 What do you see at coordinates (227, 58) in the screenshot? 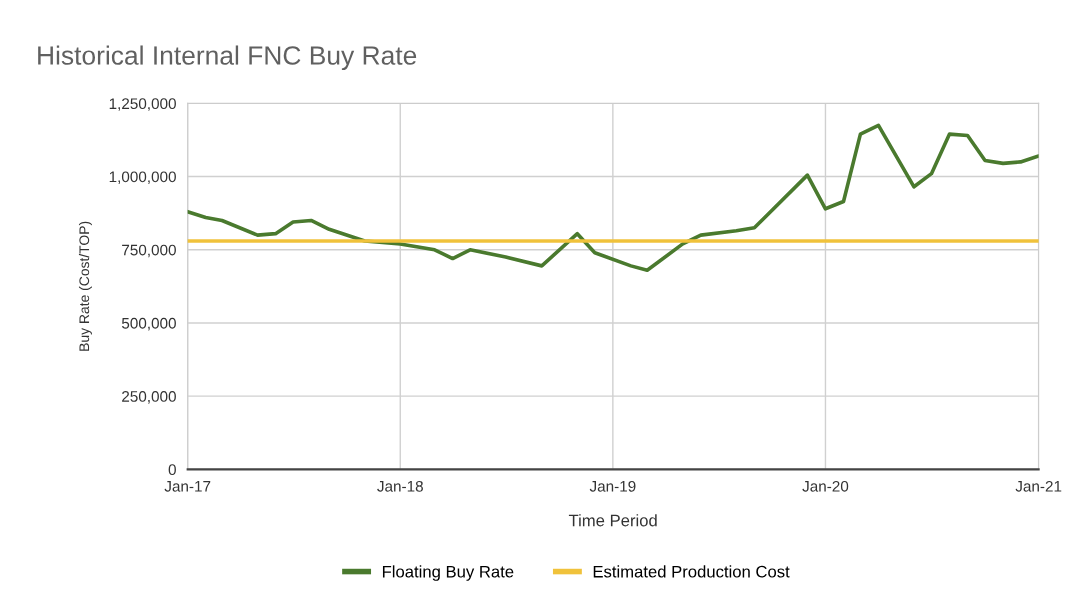
I see `chart-title: Historical Internal FNC Buy Rate` at bounding box center [227, 58].